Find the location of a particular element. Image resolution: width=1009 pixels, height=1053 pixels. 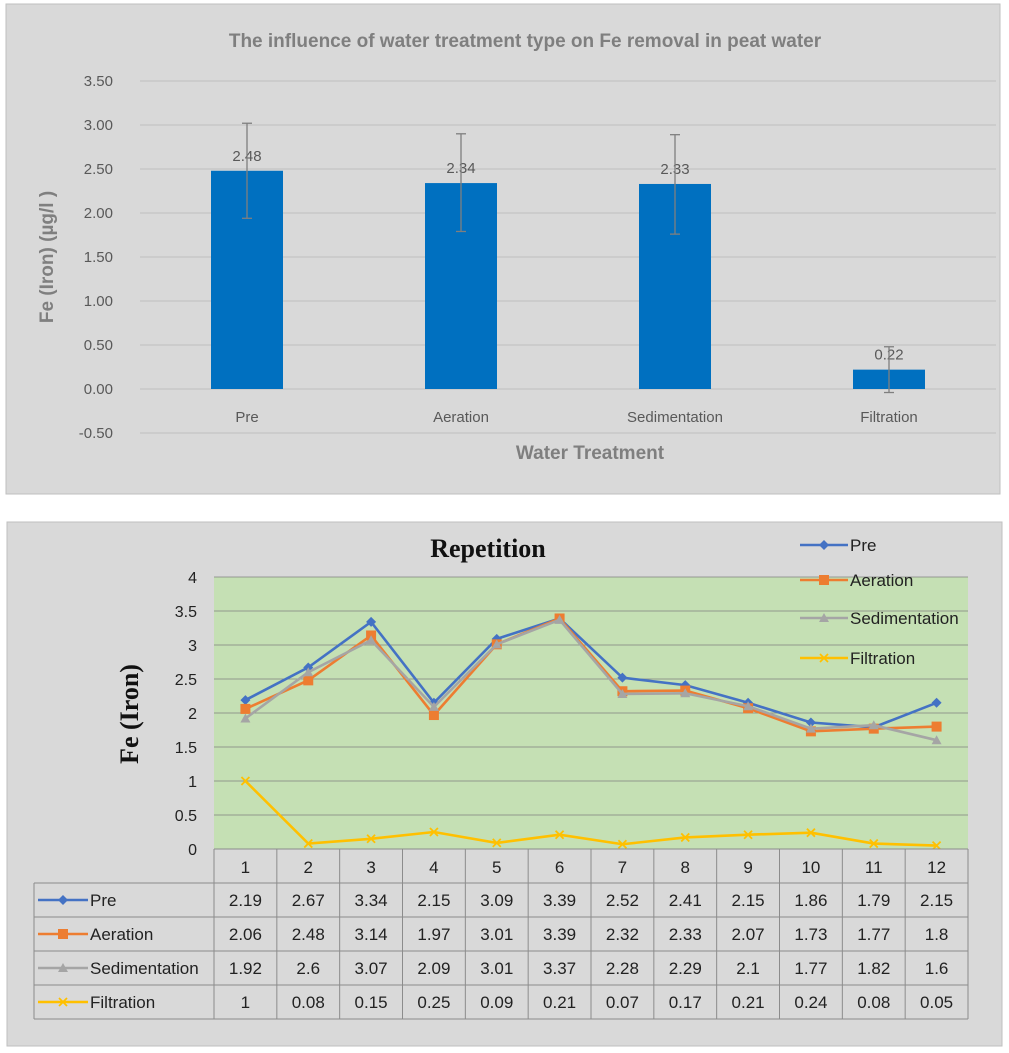

table-cell: 1 is located at coordinates (245, 1002).